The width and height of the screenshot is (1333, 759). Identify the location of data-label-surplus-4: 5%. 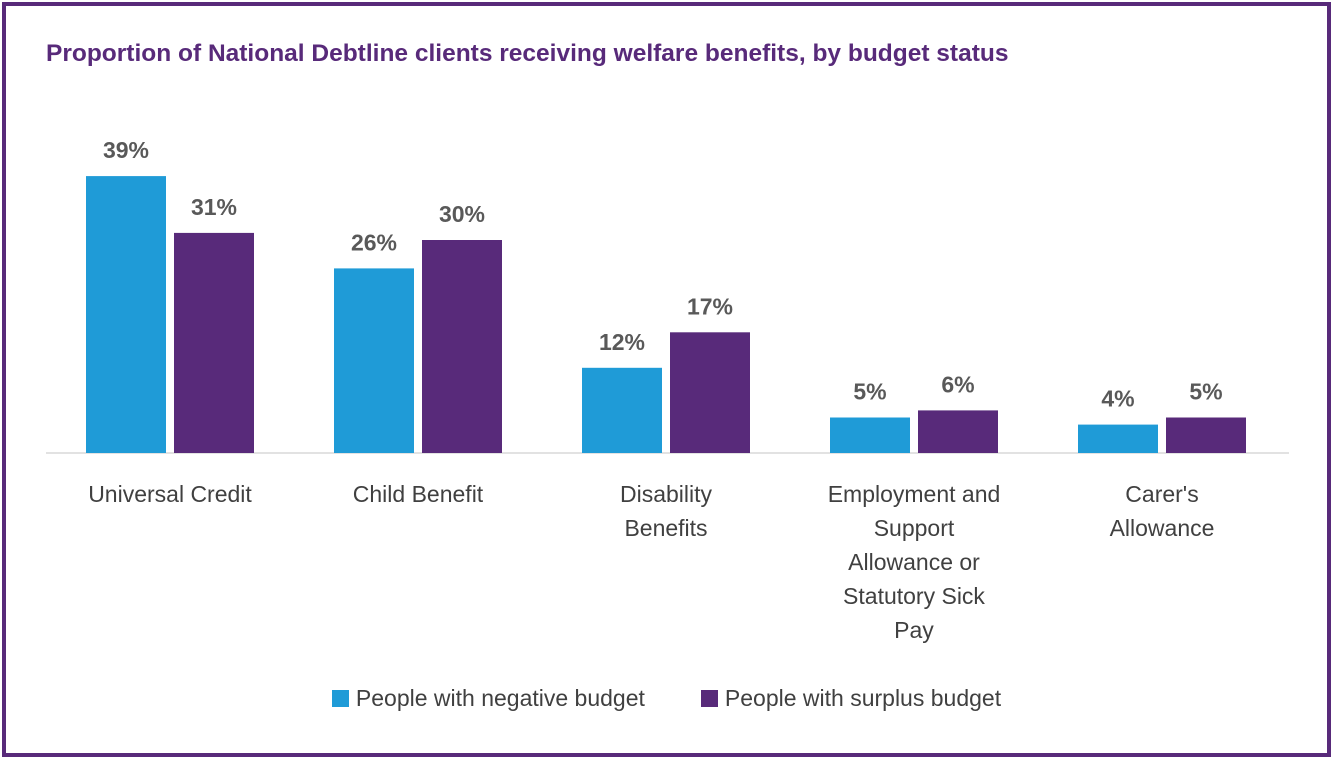
(1205, 392).